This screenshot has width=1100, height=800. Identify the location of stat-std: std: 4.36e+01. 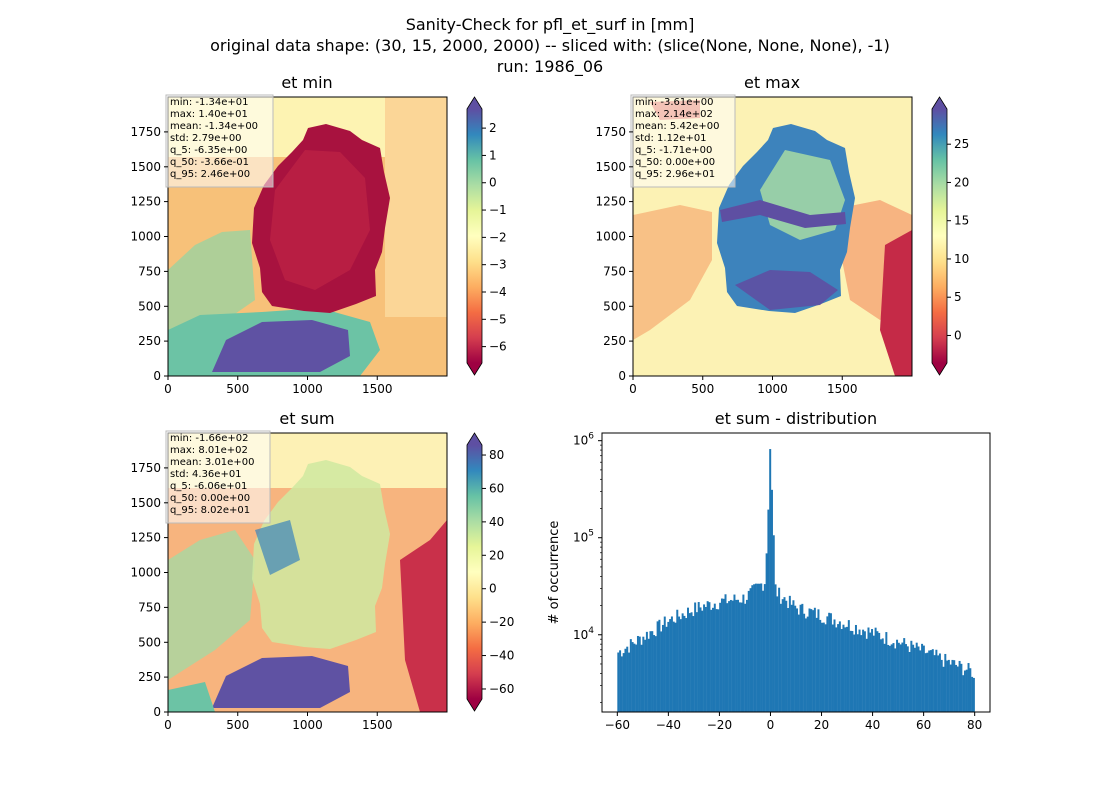
(206, 474).